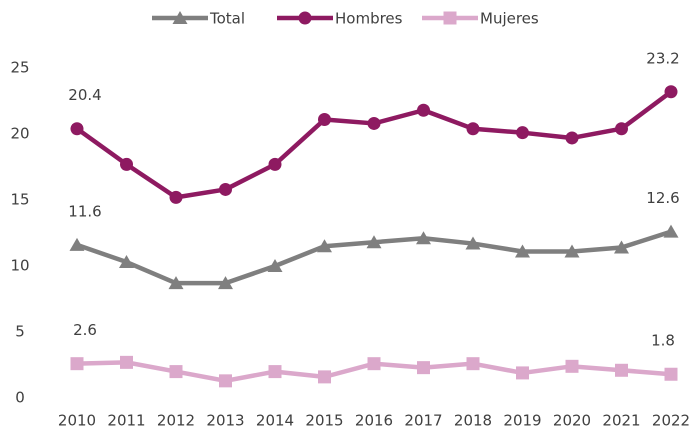  What do you see at coordinates (663, 341) in the screenshot?
I see `data-label: 1.8` at bounding box center [663, 341].